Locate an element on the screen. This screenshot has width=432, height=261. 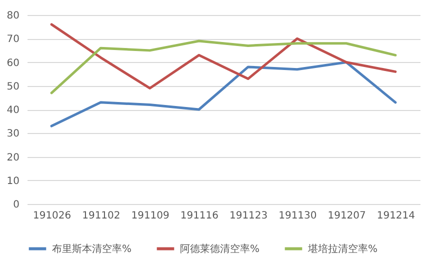
x-tick-label: 191130 is located at coordinates (297, 216).